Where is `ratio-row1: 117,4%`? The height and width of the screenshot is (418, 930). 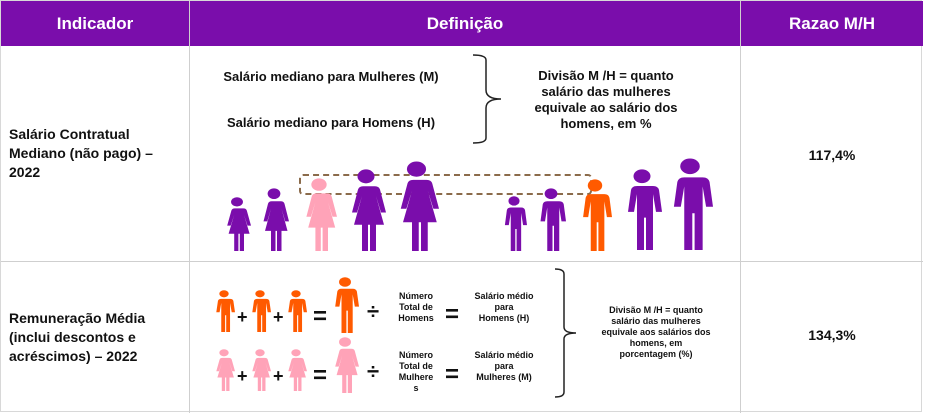
ratio-row1: 117,4% is located at coordinates (832, 155).